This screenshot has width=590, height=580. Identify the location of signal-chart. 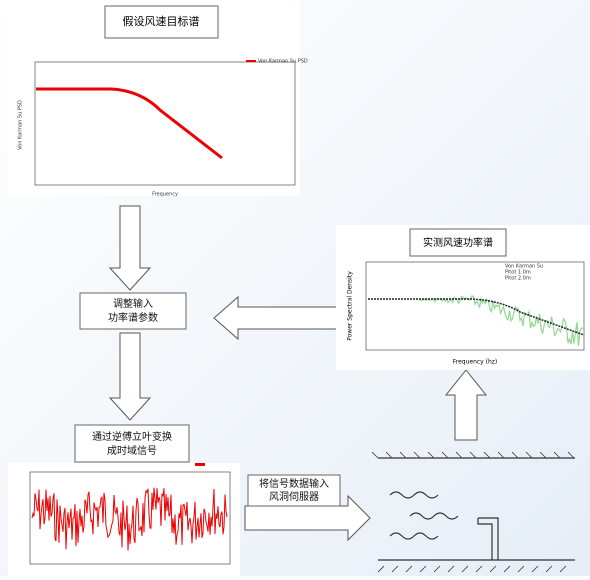
(124, 519).